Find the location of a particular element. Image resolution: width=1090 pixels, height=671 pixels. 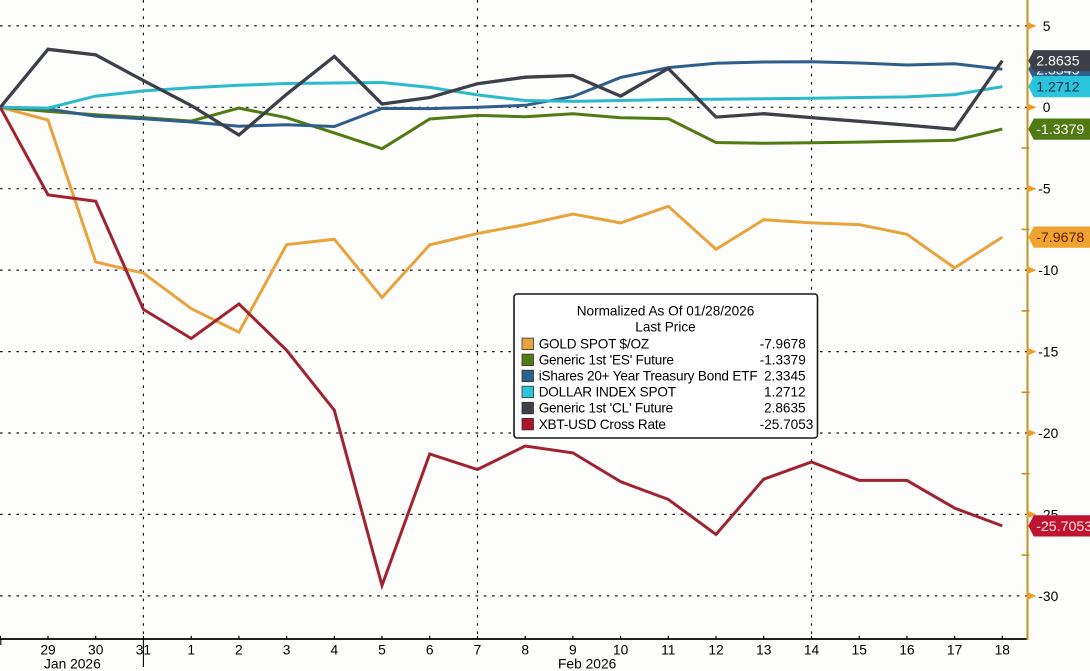

svg-text: 17 is located at coordinates (954, 649).